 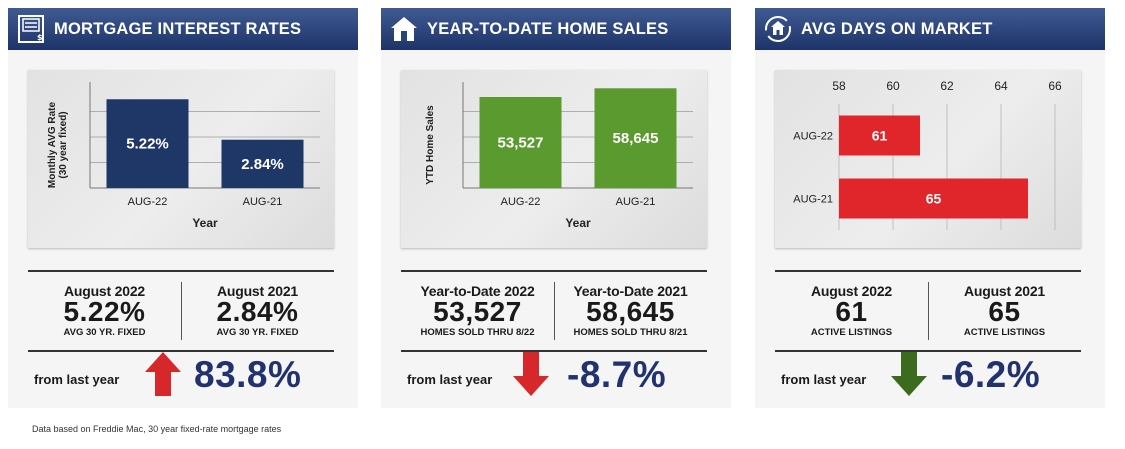 What do you see at coordinates (1055, 86) in the screenshot?
I see `x-tick-label: 66` at bounding box center [1055, 86].